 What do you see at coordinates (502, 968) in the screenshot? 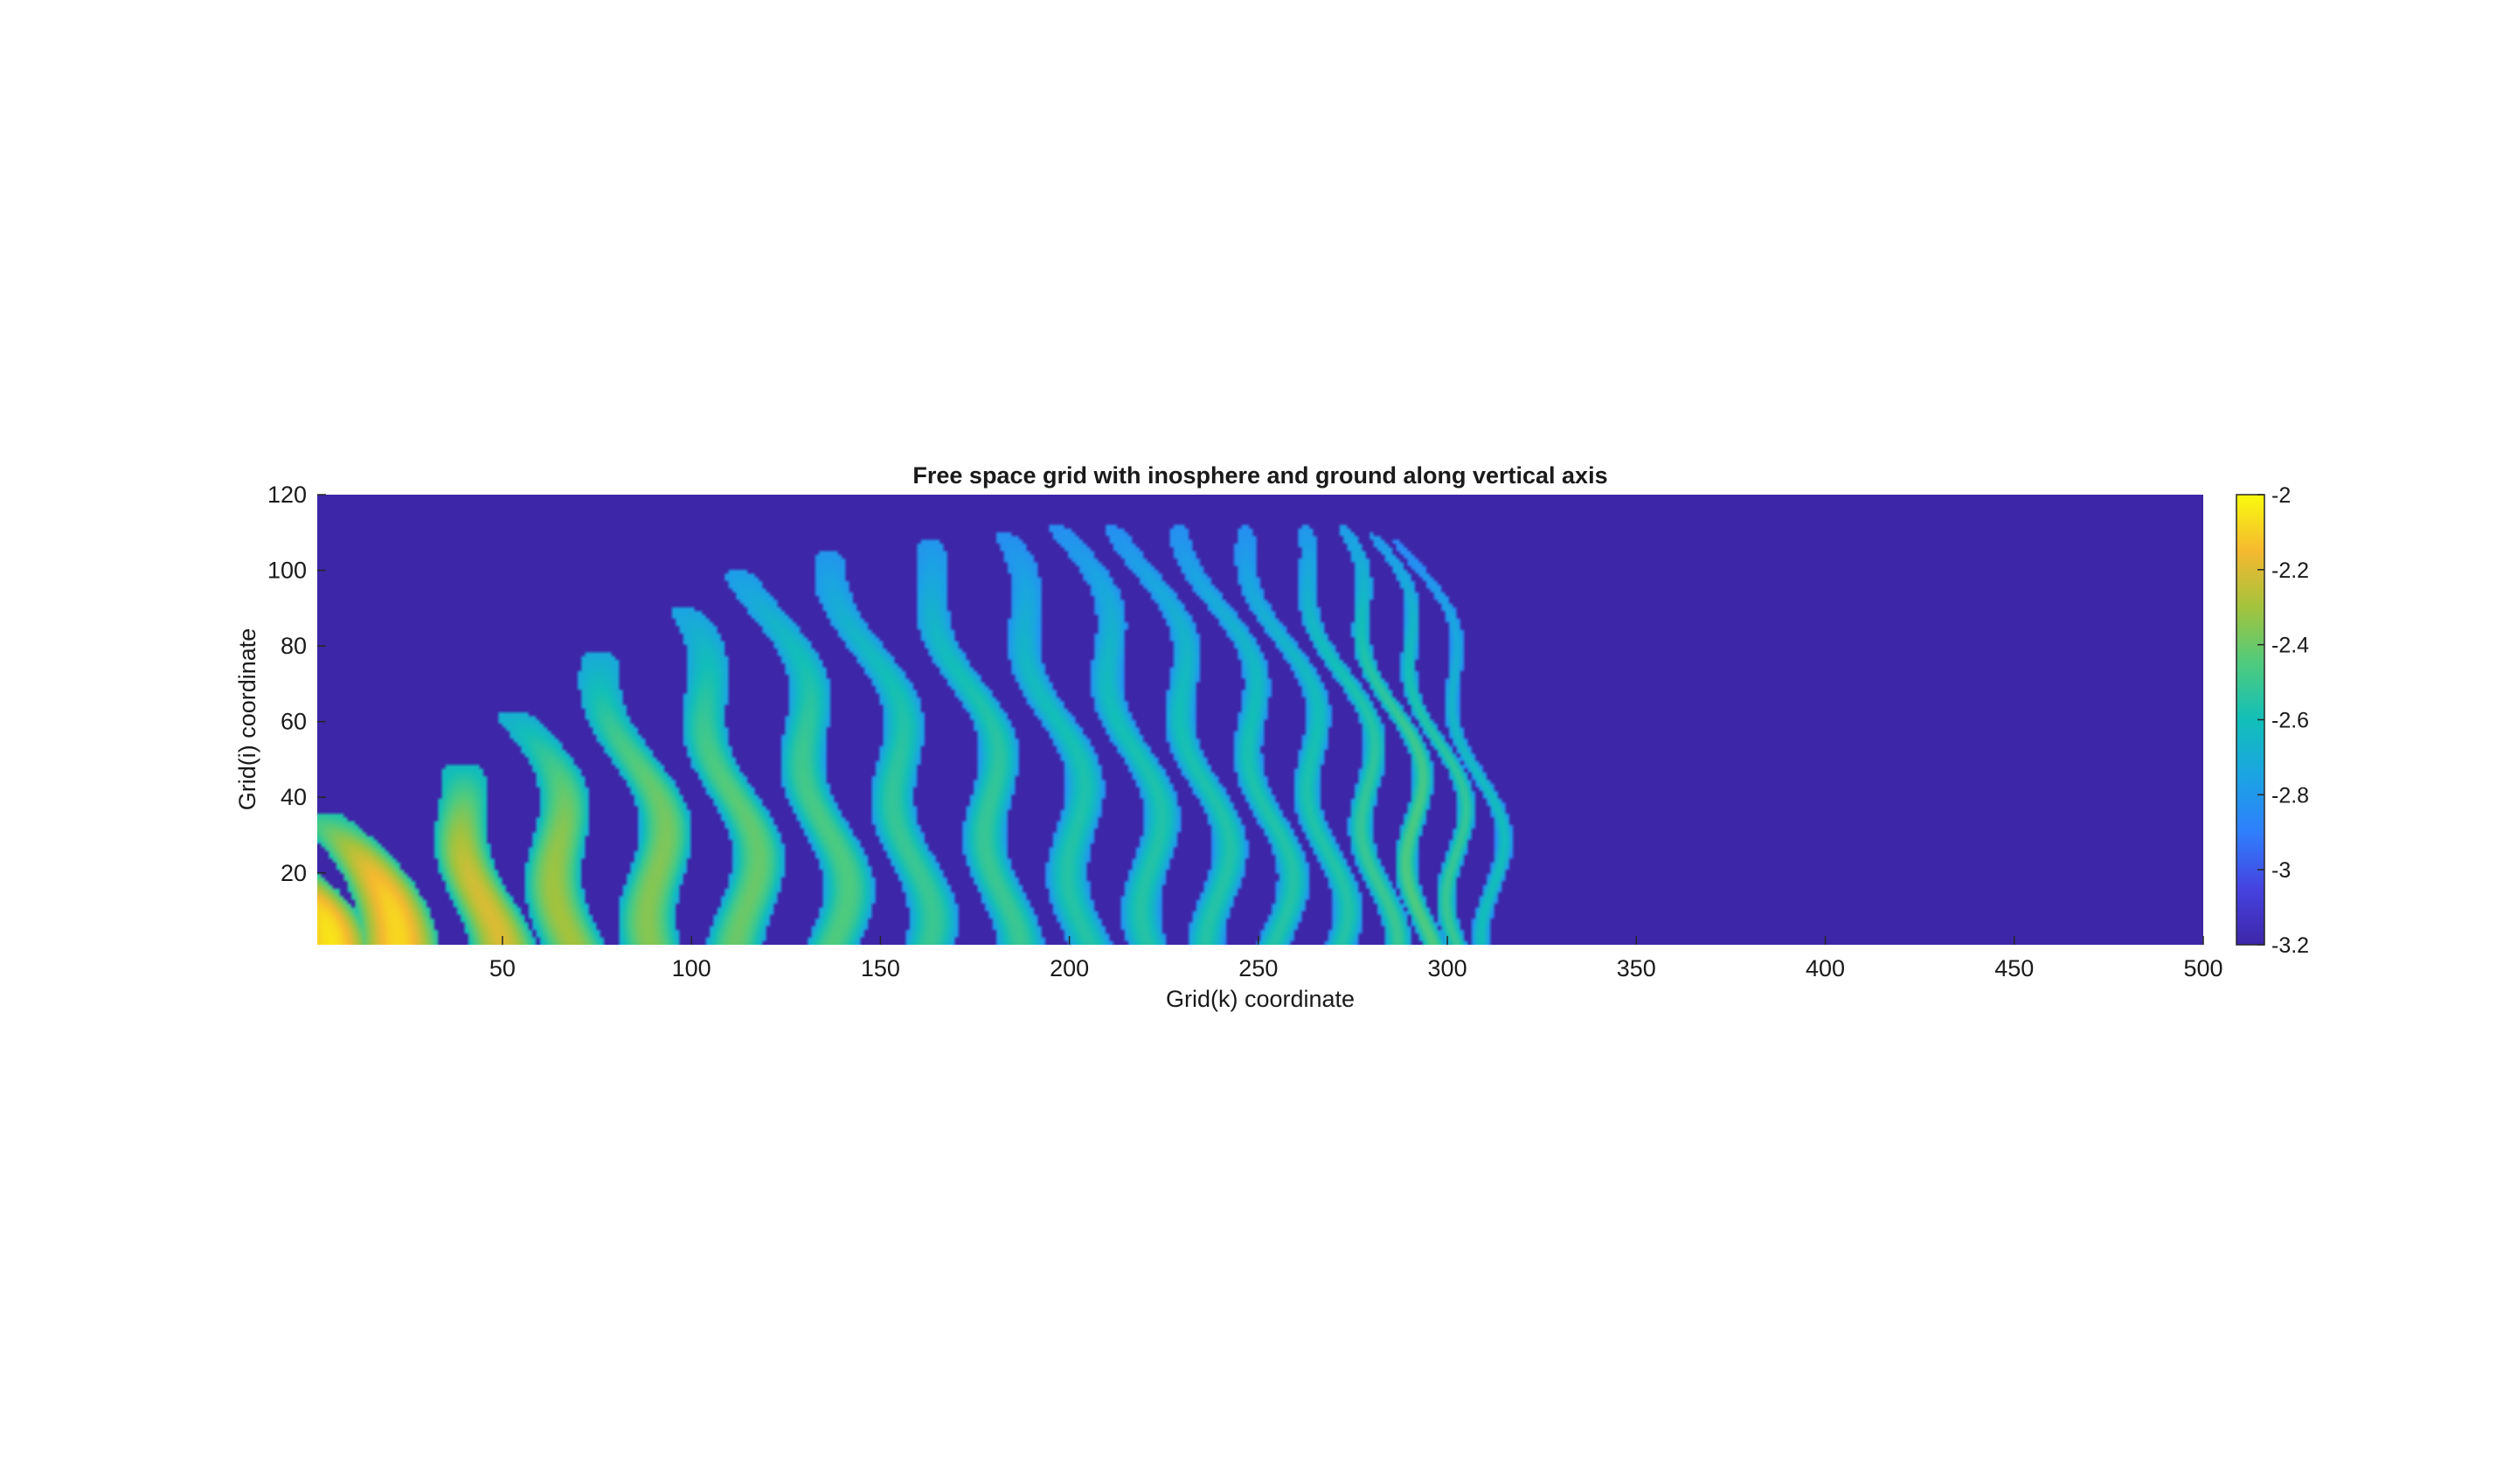
I see `x-tick-label: 50` at bounding box center [502, 968].